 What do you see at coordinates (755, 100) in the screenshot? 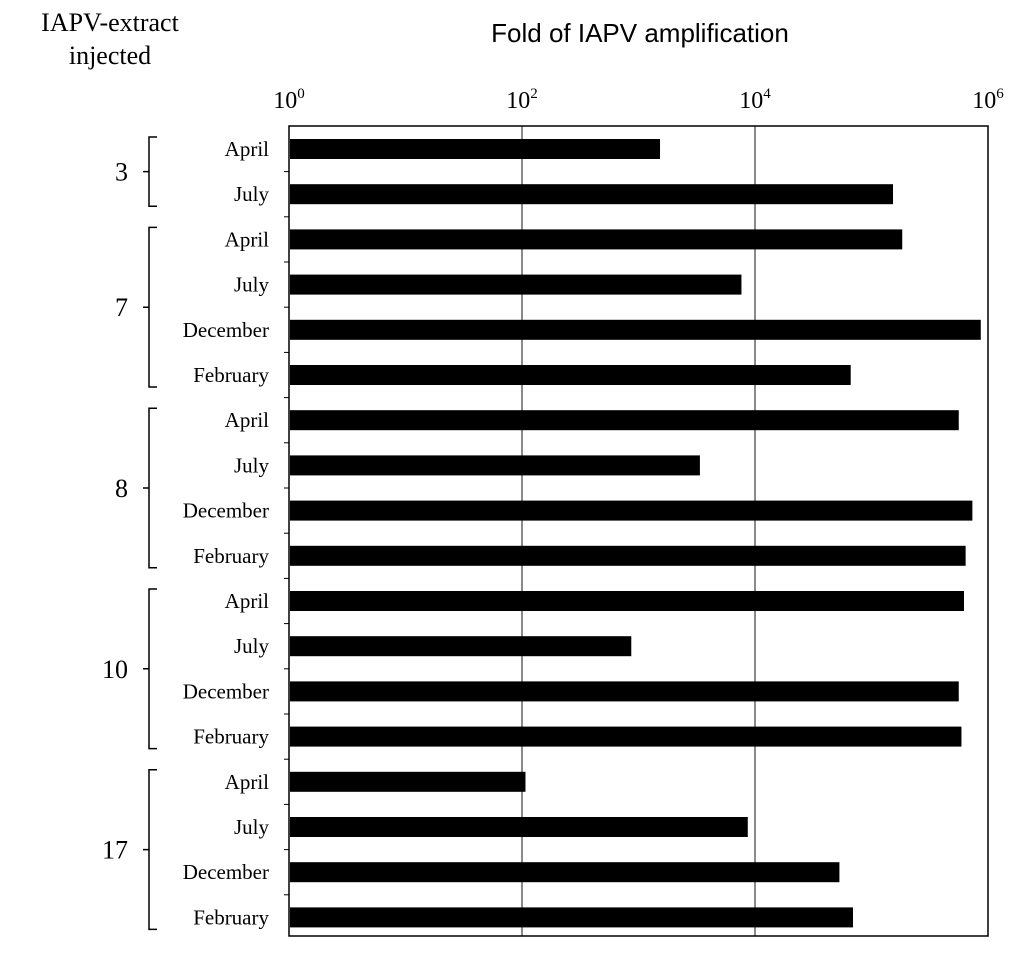
I see `x-tick-label: 10⁴` at bounding box center [755, 100].